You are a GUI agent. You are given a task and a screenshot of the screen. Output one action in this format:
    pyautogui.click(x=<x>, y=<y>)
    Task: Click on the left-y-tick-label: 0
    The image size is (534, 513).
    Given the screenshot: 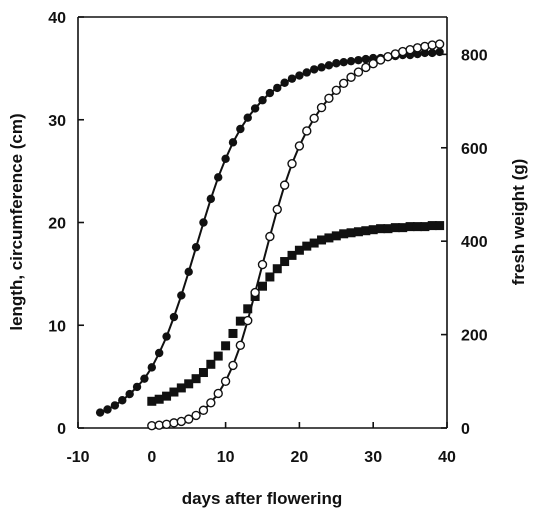 What is the action you would take?
    pyautogui.click(x=61, y=429)
    